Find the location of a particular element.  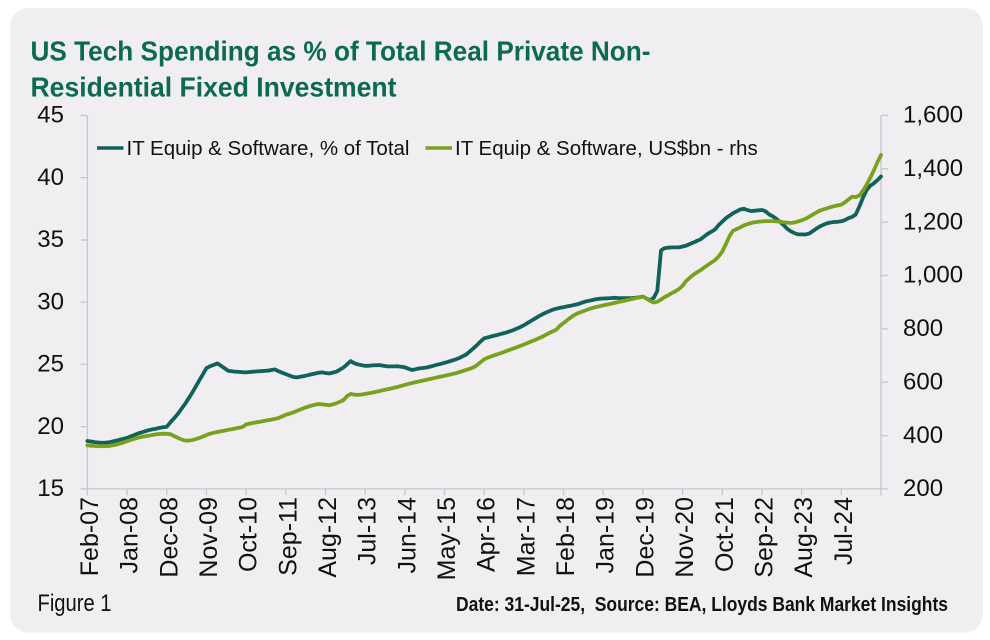

svg-text: Apr-16 is located at coordinates (487, 534).